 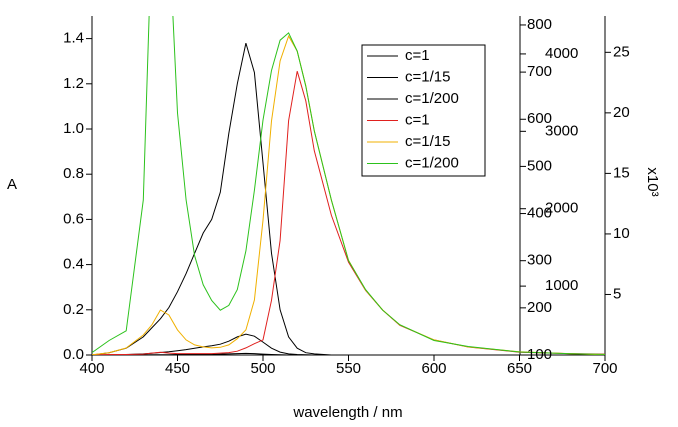 I want to click on y-tick-label: 0.2, so click(x=73, y=309).